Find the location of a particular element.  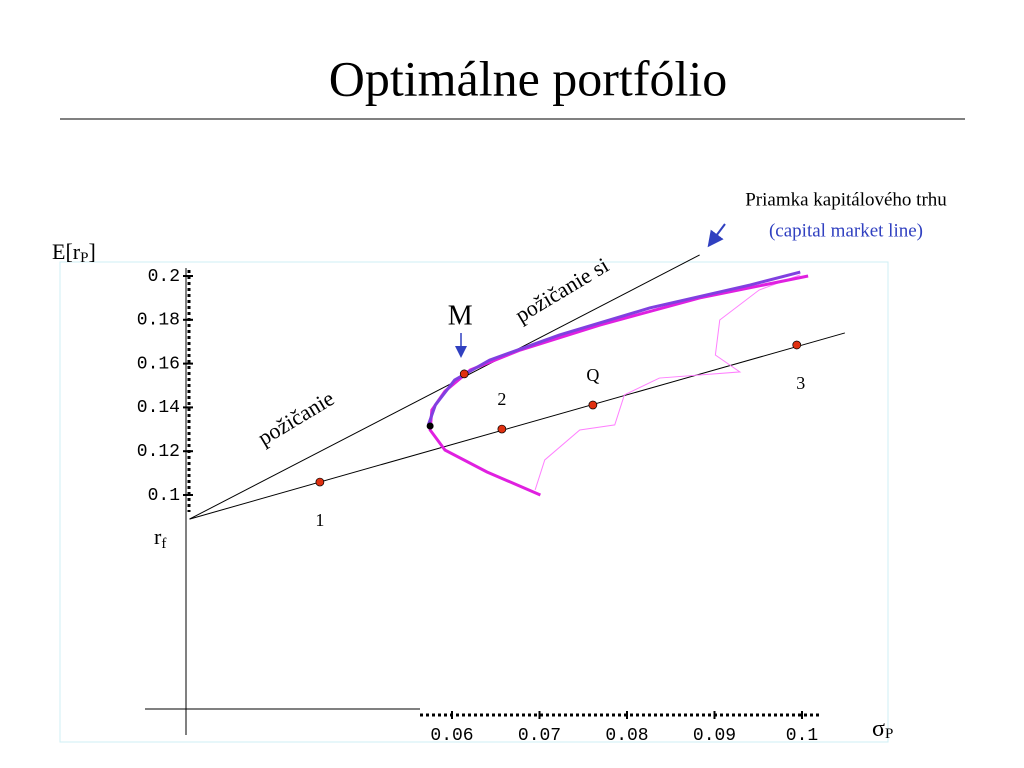

x-label: σP is located at coordinates (882, 729).